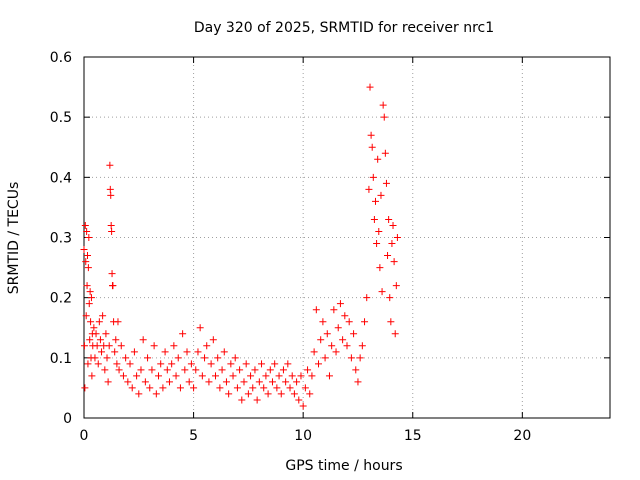  Describe the element at coordinates (61, 178) in the screenshot. I see `y-tick-label: 0.4` at that location.